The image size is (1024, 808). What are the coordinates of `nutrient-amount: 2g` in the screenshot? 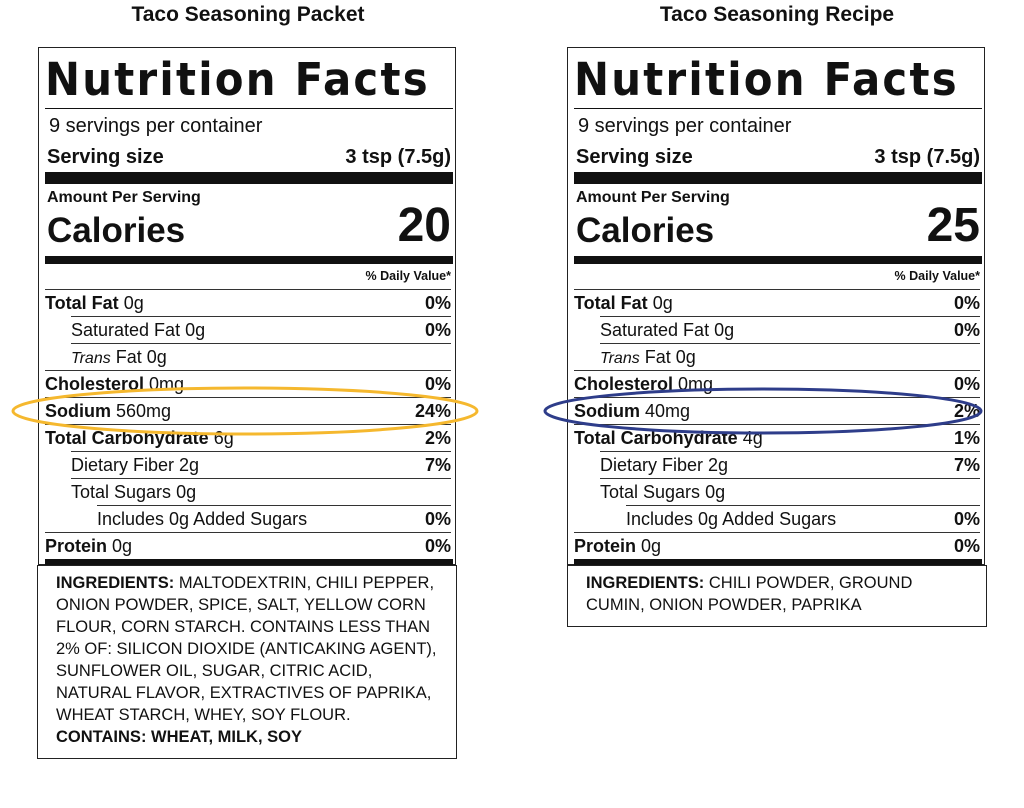 It's located at (718, 465).